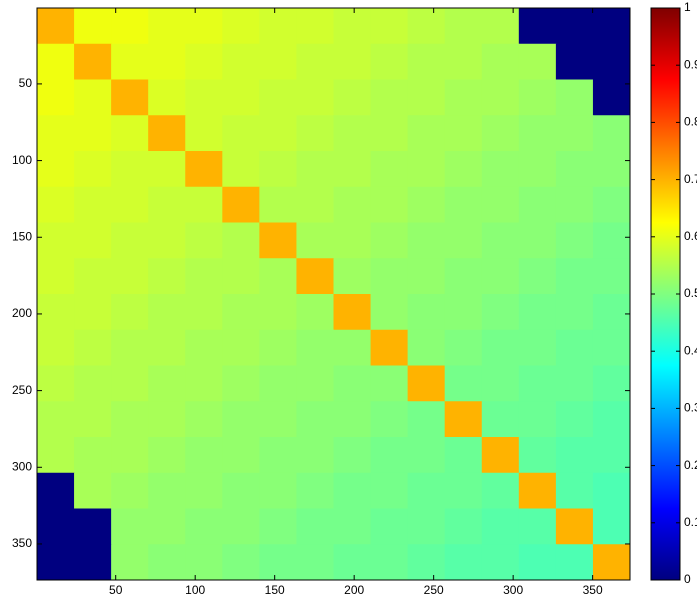 The image size is (697, 599). Describe the element at coordinates (690, 122) in the screenshot. I see `colorbar-tick-label: 0.8` at that location.